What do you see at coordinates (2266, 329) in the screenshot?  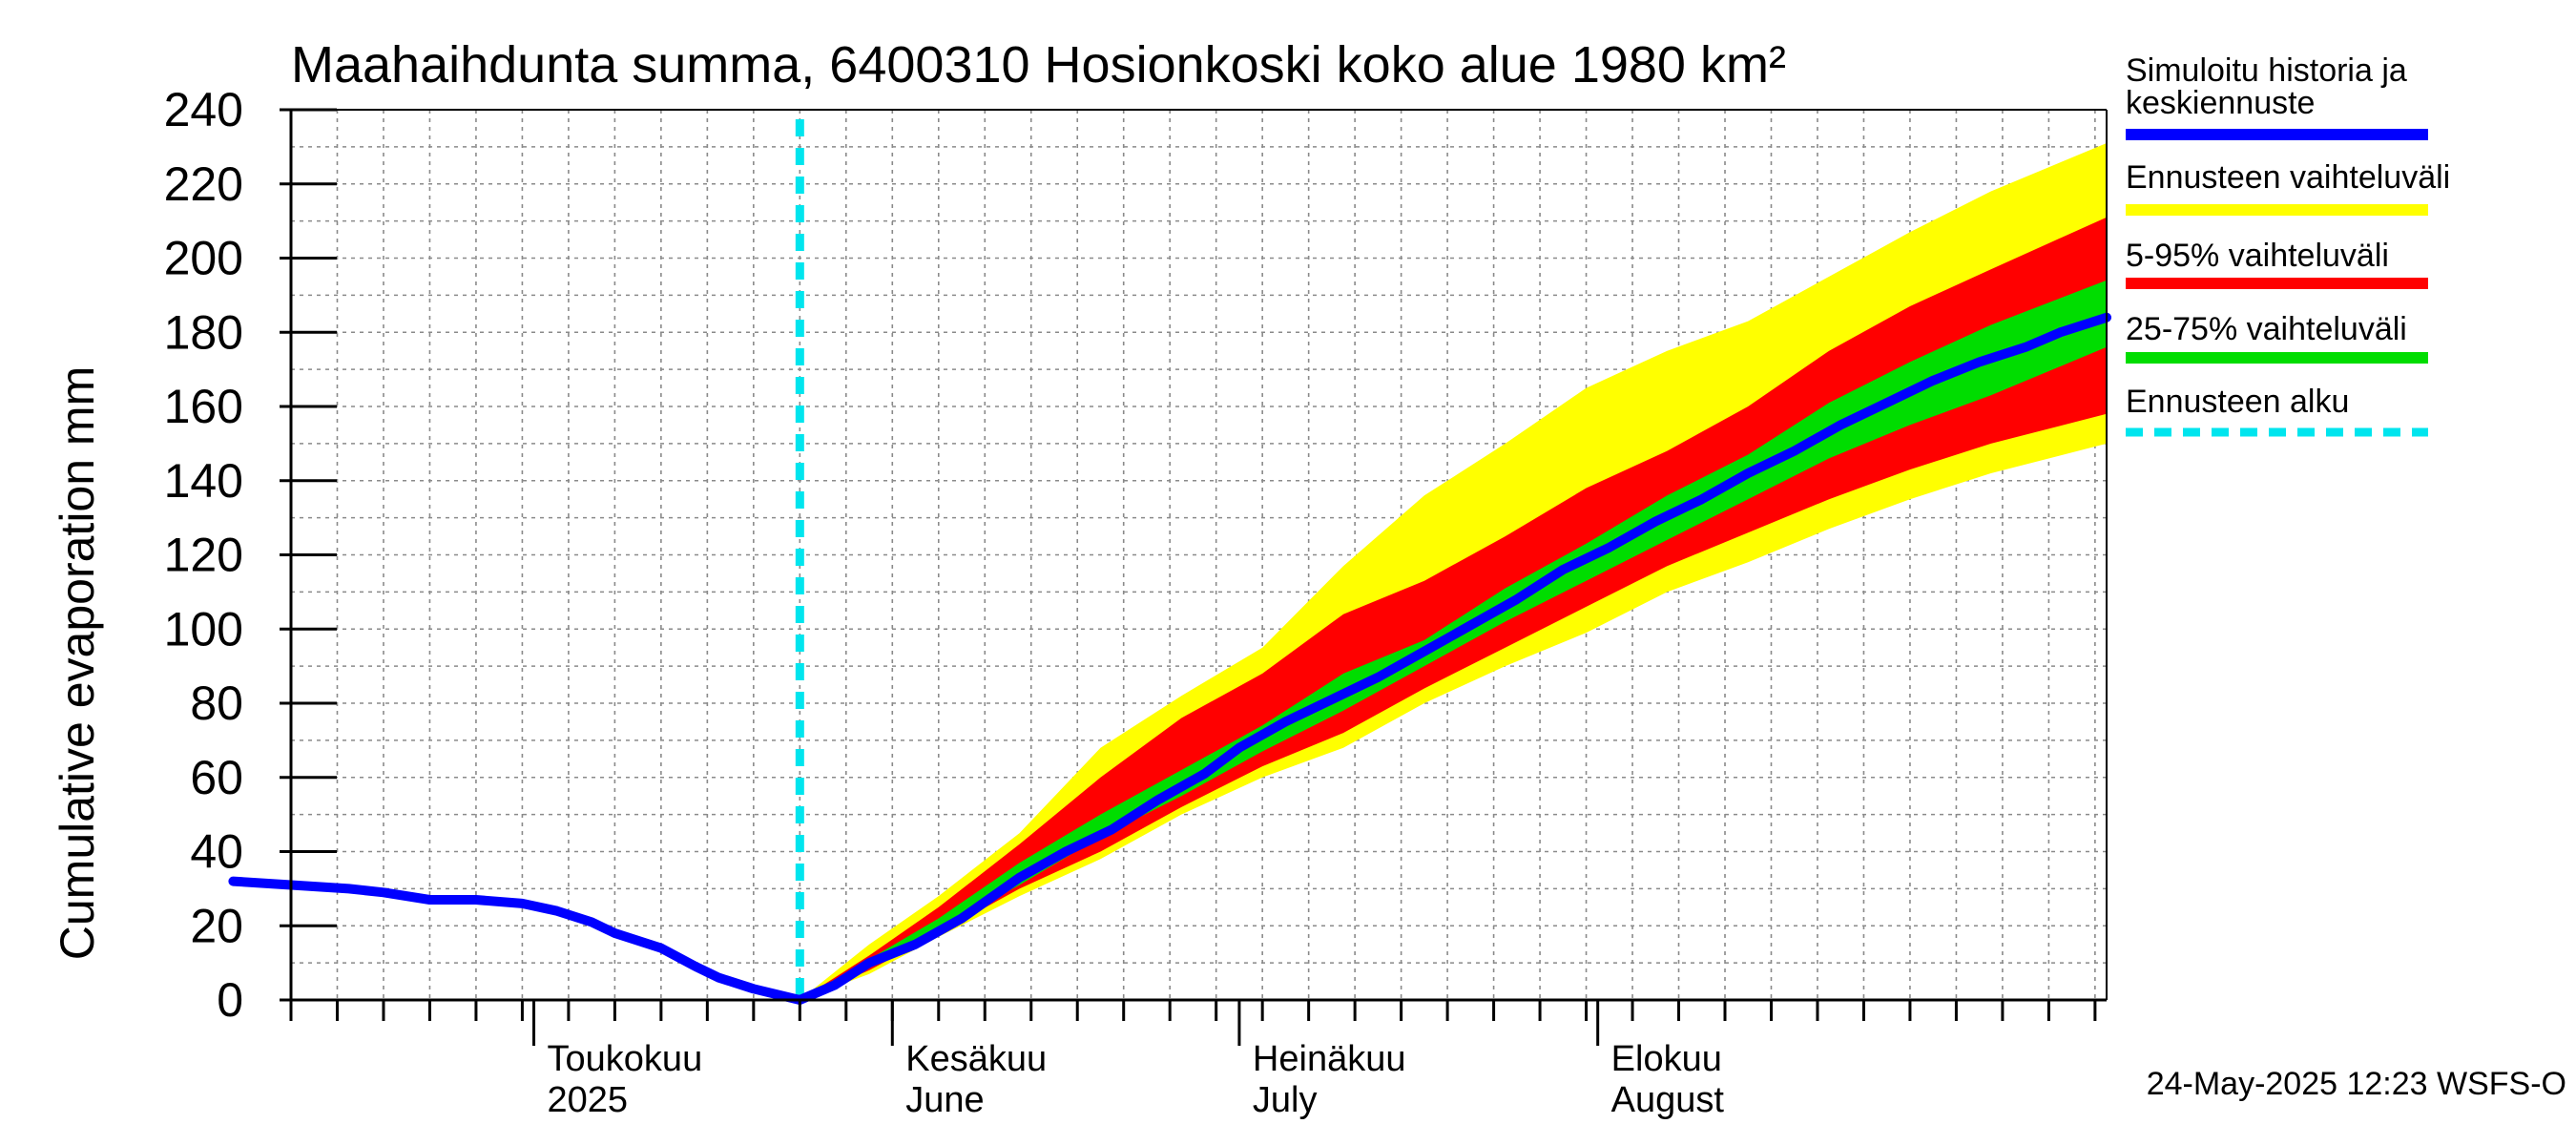 I see `legend-label-25-75: 25-75% vaihteluväli` at bounding box center [2266, 329].